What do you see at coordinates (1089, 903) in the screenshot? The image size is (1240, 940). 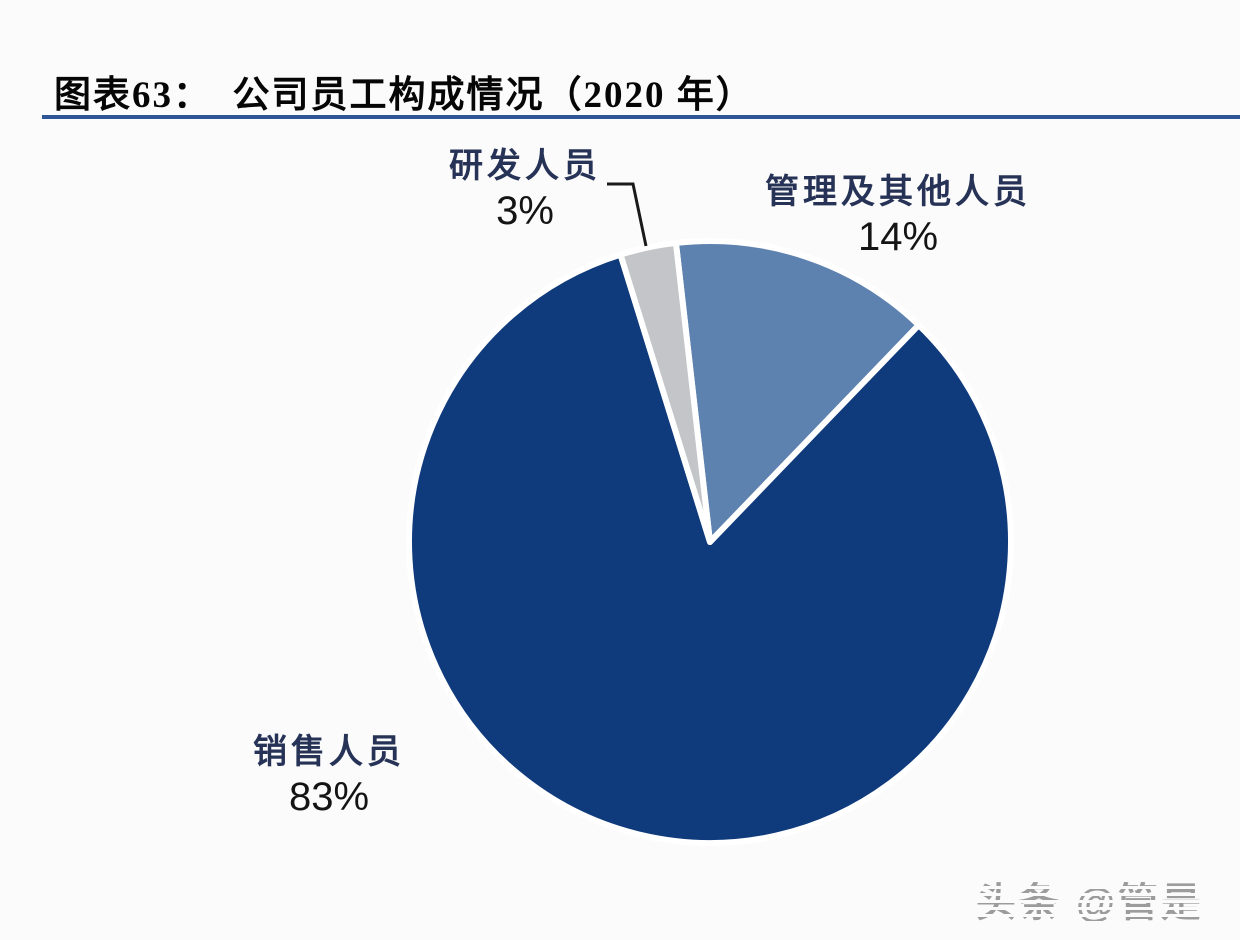 I see `watermark-text: 头条 @管是` at bounding box center [1089, 903].